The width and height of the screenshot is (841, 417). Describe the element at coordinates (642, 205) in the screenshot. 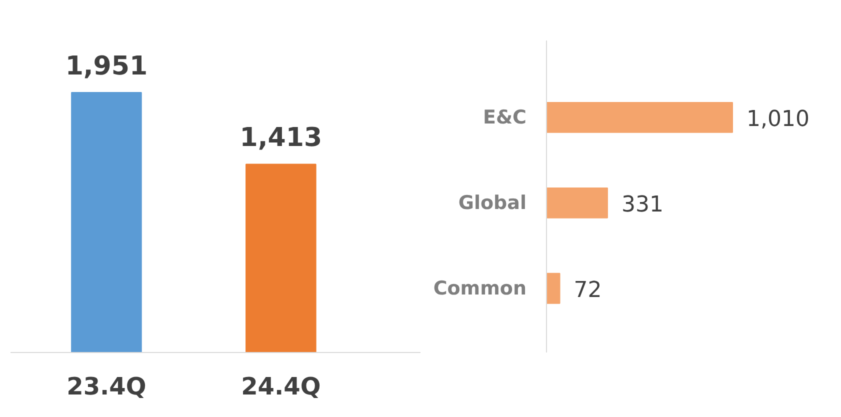

I see `data-label: 331` at that location.